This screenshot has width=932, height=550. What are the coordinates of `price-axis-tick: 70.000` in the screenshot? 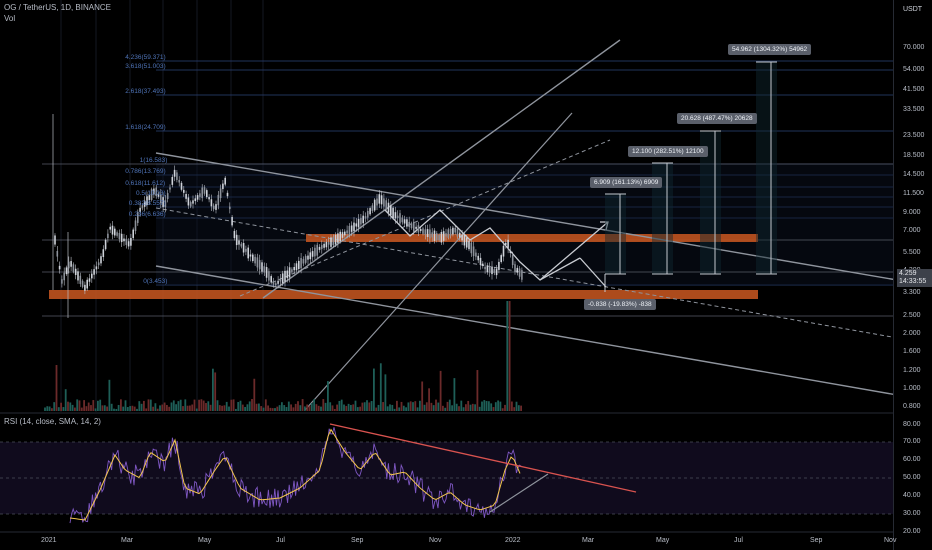 It's located at (914, 47).